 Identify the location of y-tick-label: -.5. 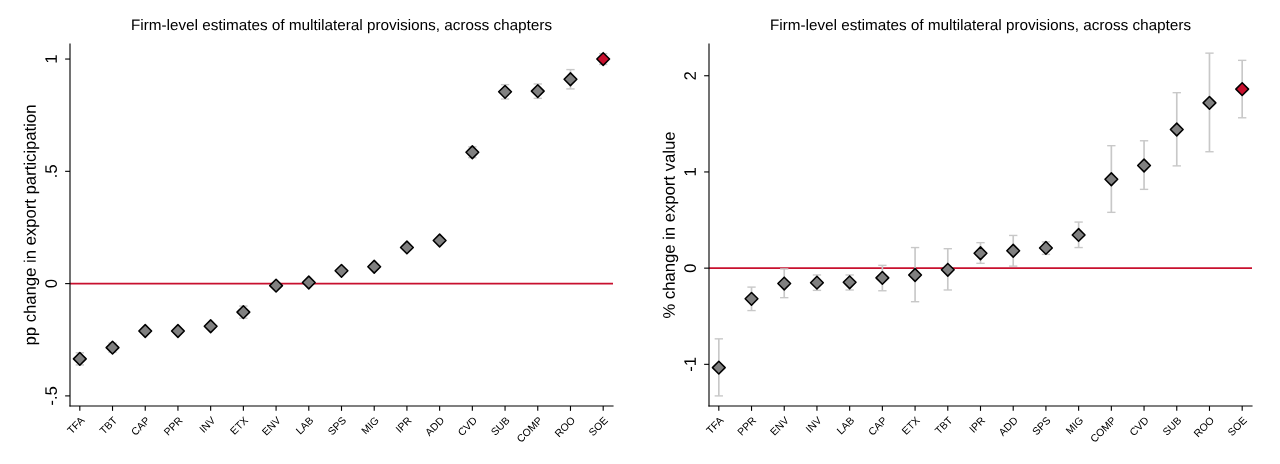
(51, 395).